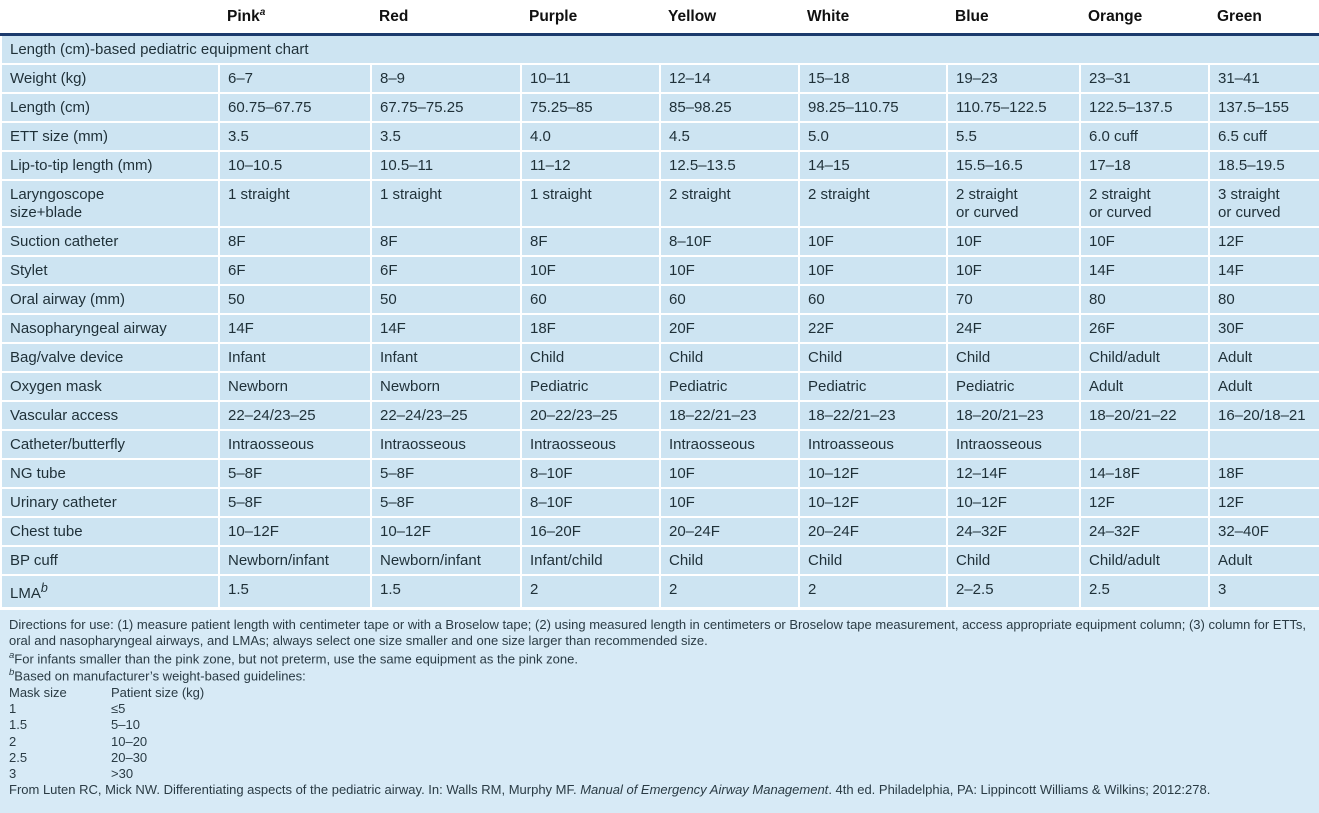 The width and height of the screenshot is (1319, 813). I want to click on table-cell: 5–8F, so click(295, 474).